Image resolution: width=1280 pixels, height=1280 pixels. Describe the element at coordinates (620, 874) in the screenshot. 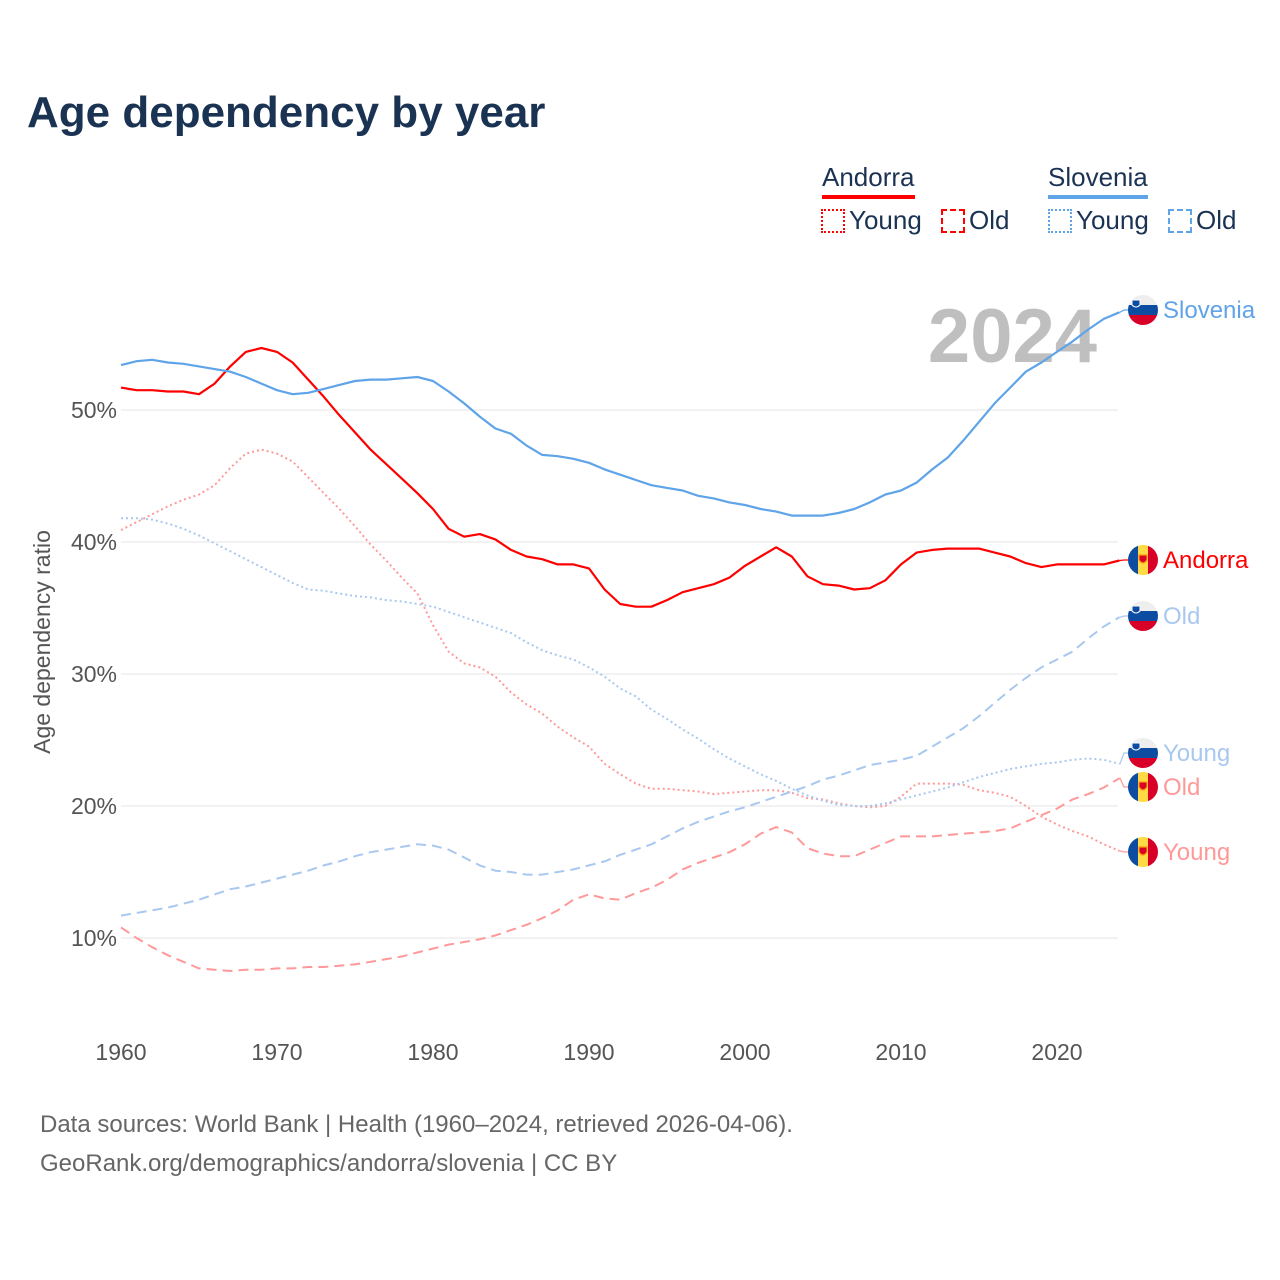

I see `series-line-andorra-old` at that location.